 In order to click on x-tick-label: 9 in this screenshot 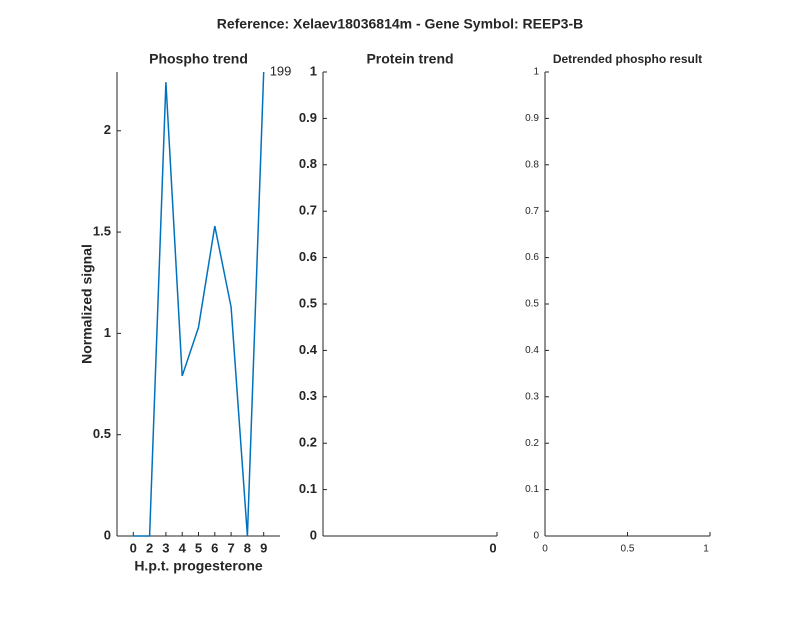, I will do `click(263, 547)`.